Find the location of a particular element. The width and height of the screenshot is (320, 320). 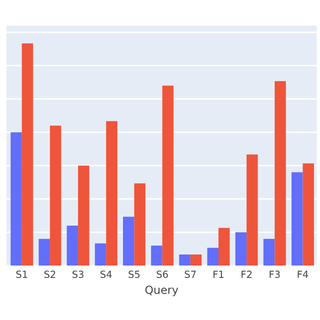

x-axis-title: Query is located at coordinates (161, 291).